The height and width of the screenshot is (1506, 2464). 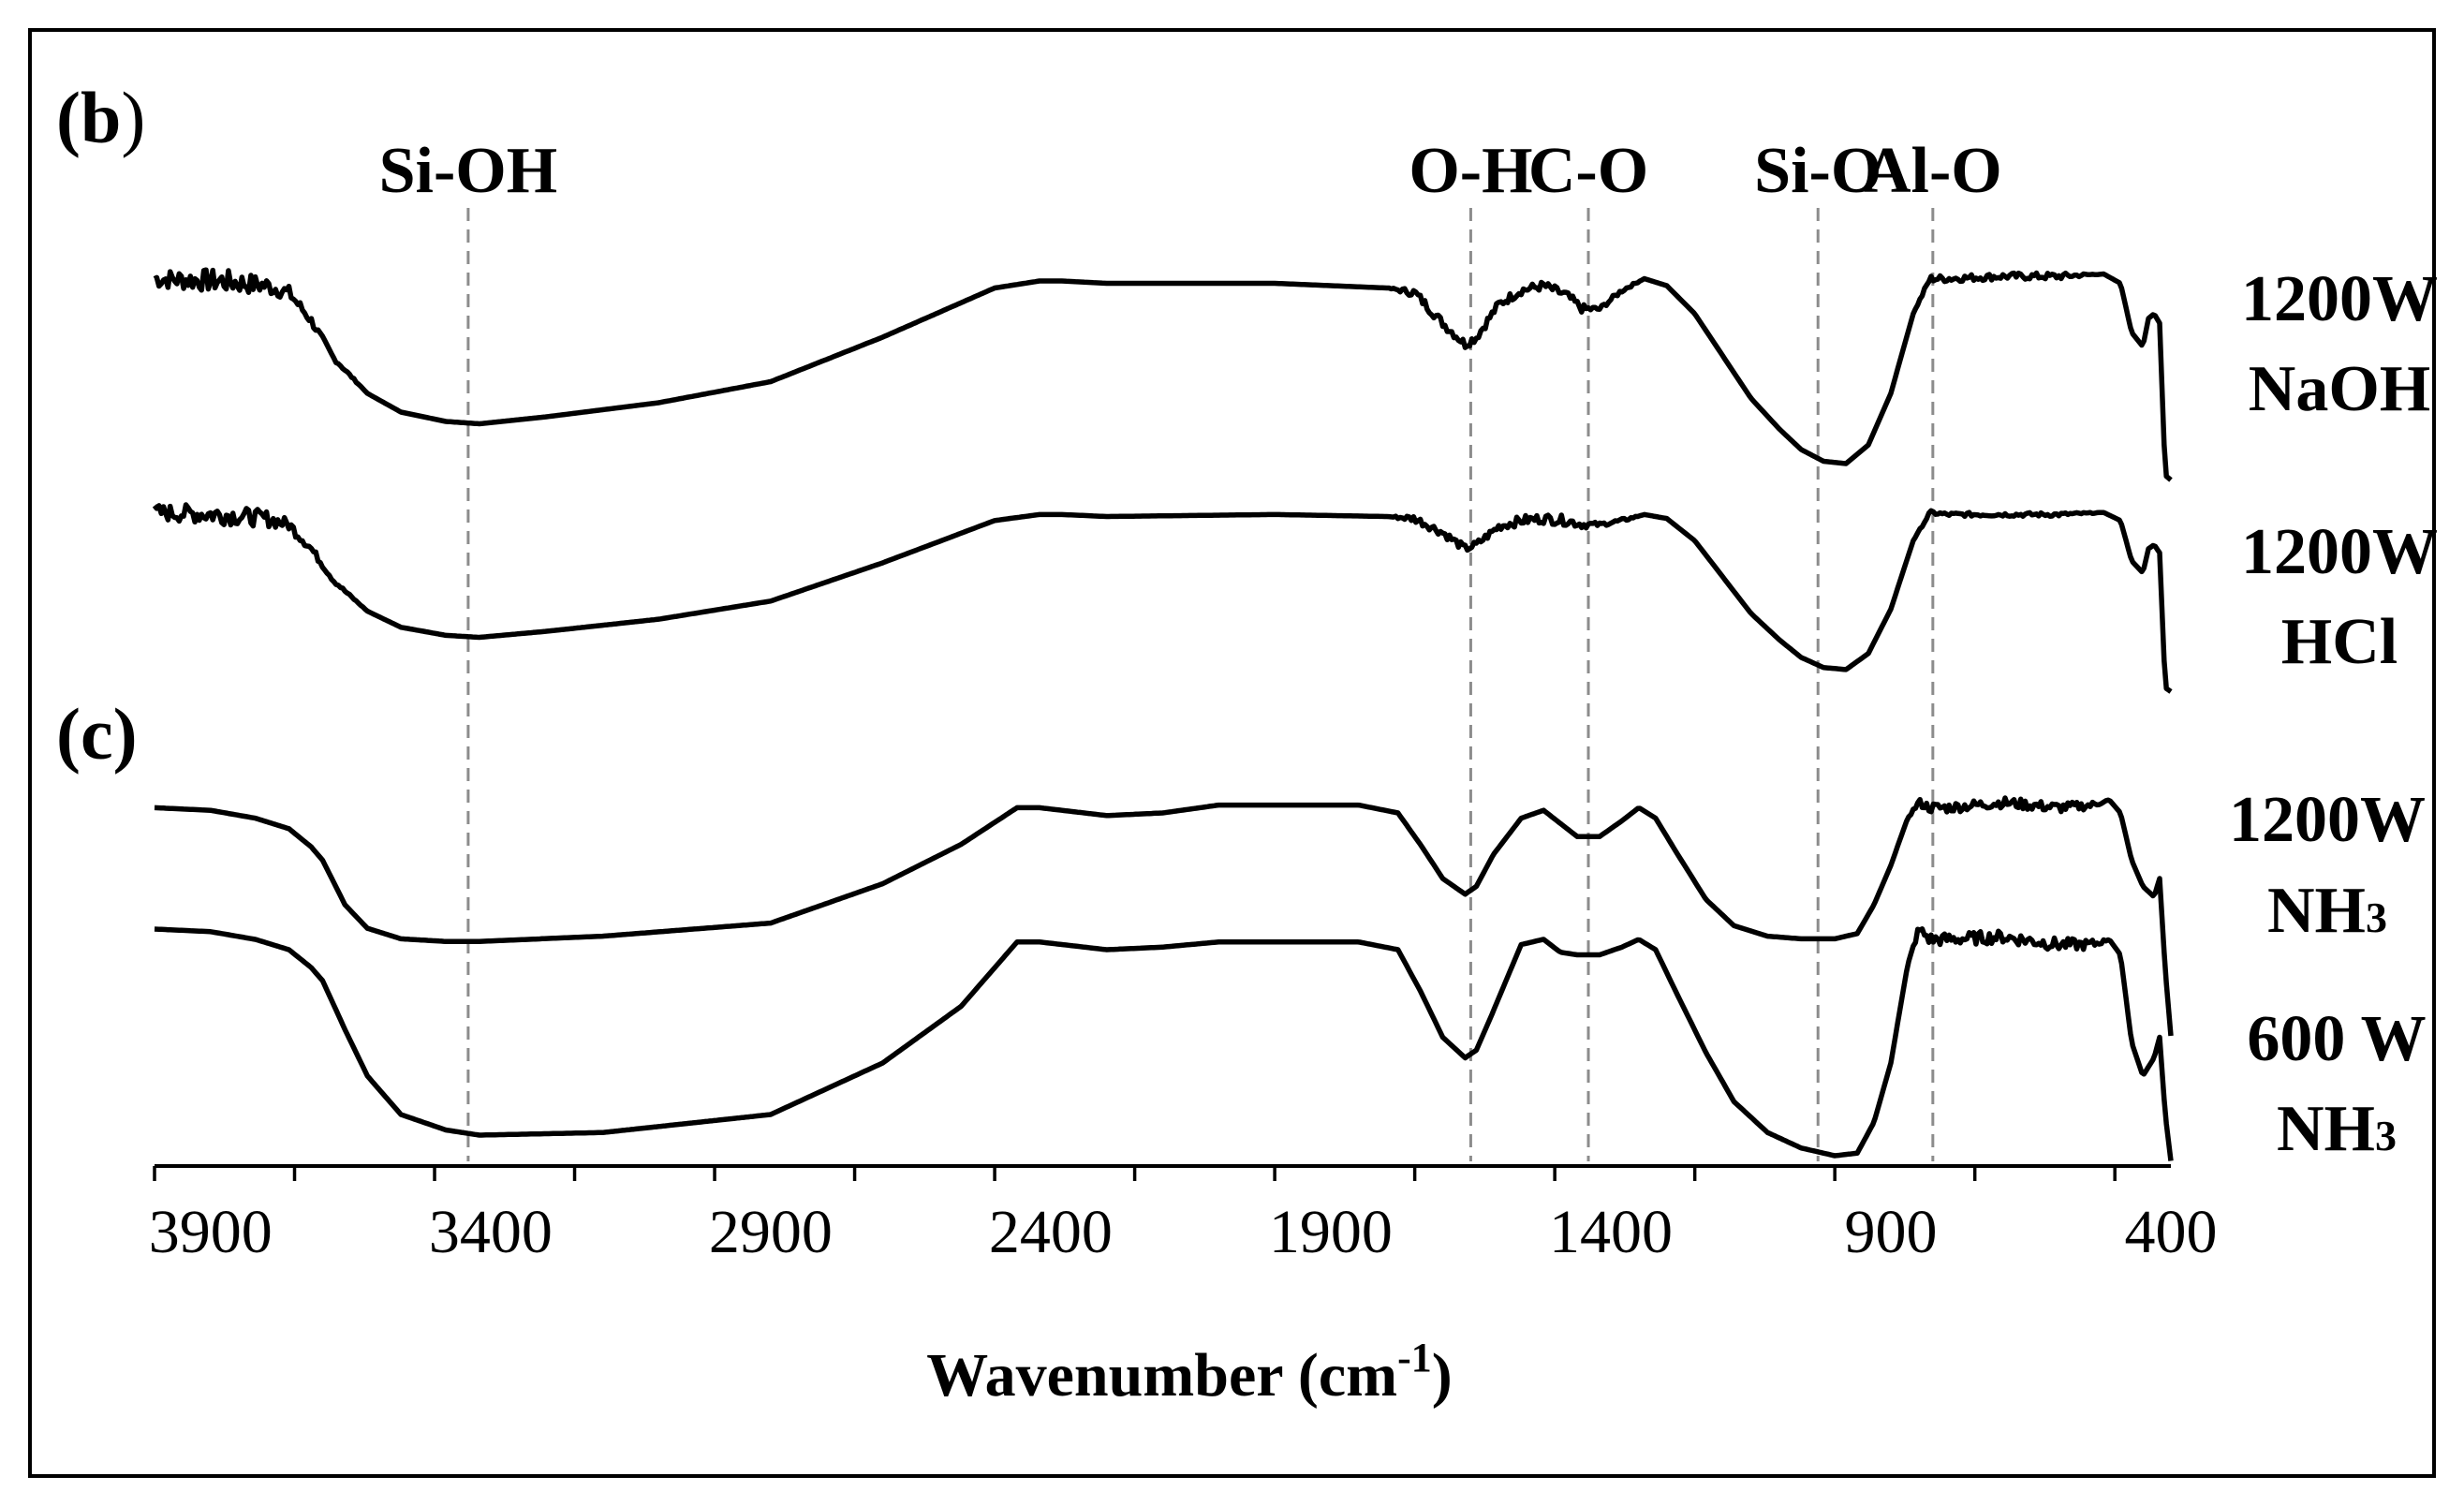 What do you see at coordinates (1183, 1215) in the screenshot?
I see `x-axis: 3900 3400 2900 2400 1900 1400 900 400` at bounding box center [1183, 1215].